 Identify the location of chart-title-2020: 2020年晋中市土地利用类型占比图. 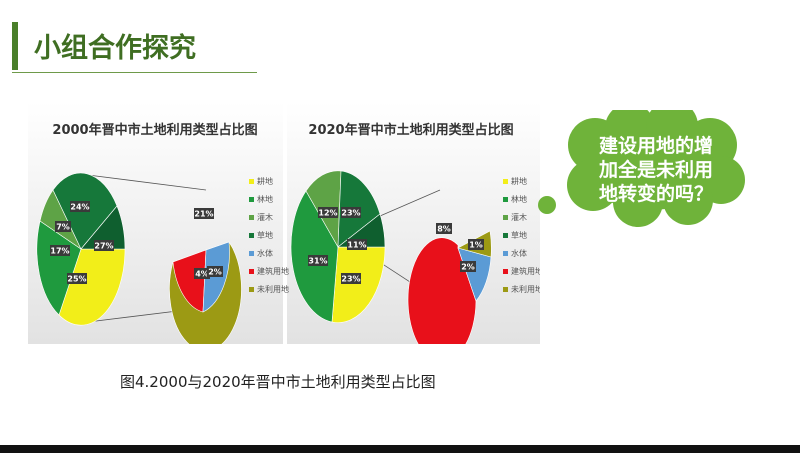
(410, 130).